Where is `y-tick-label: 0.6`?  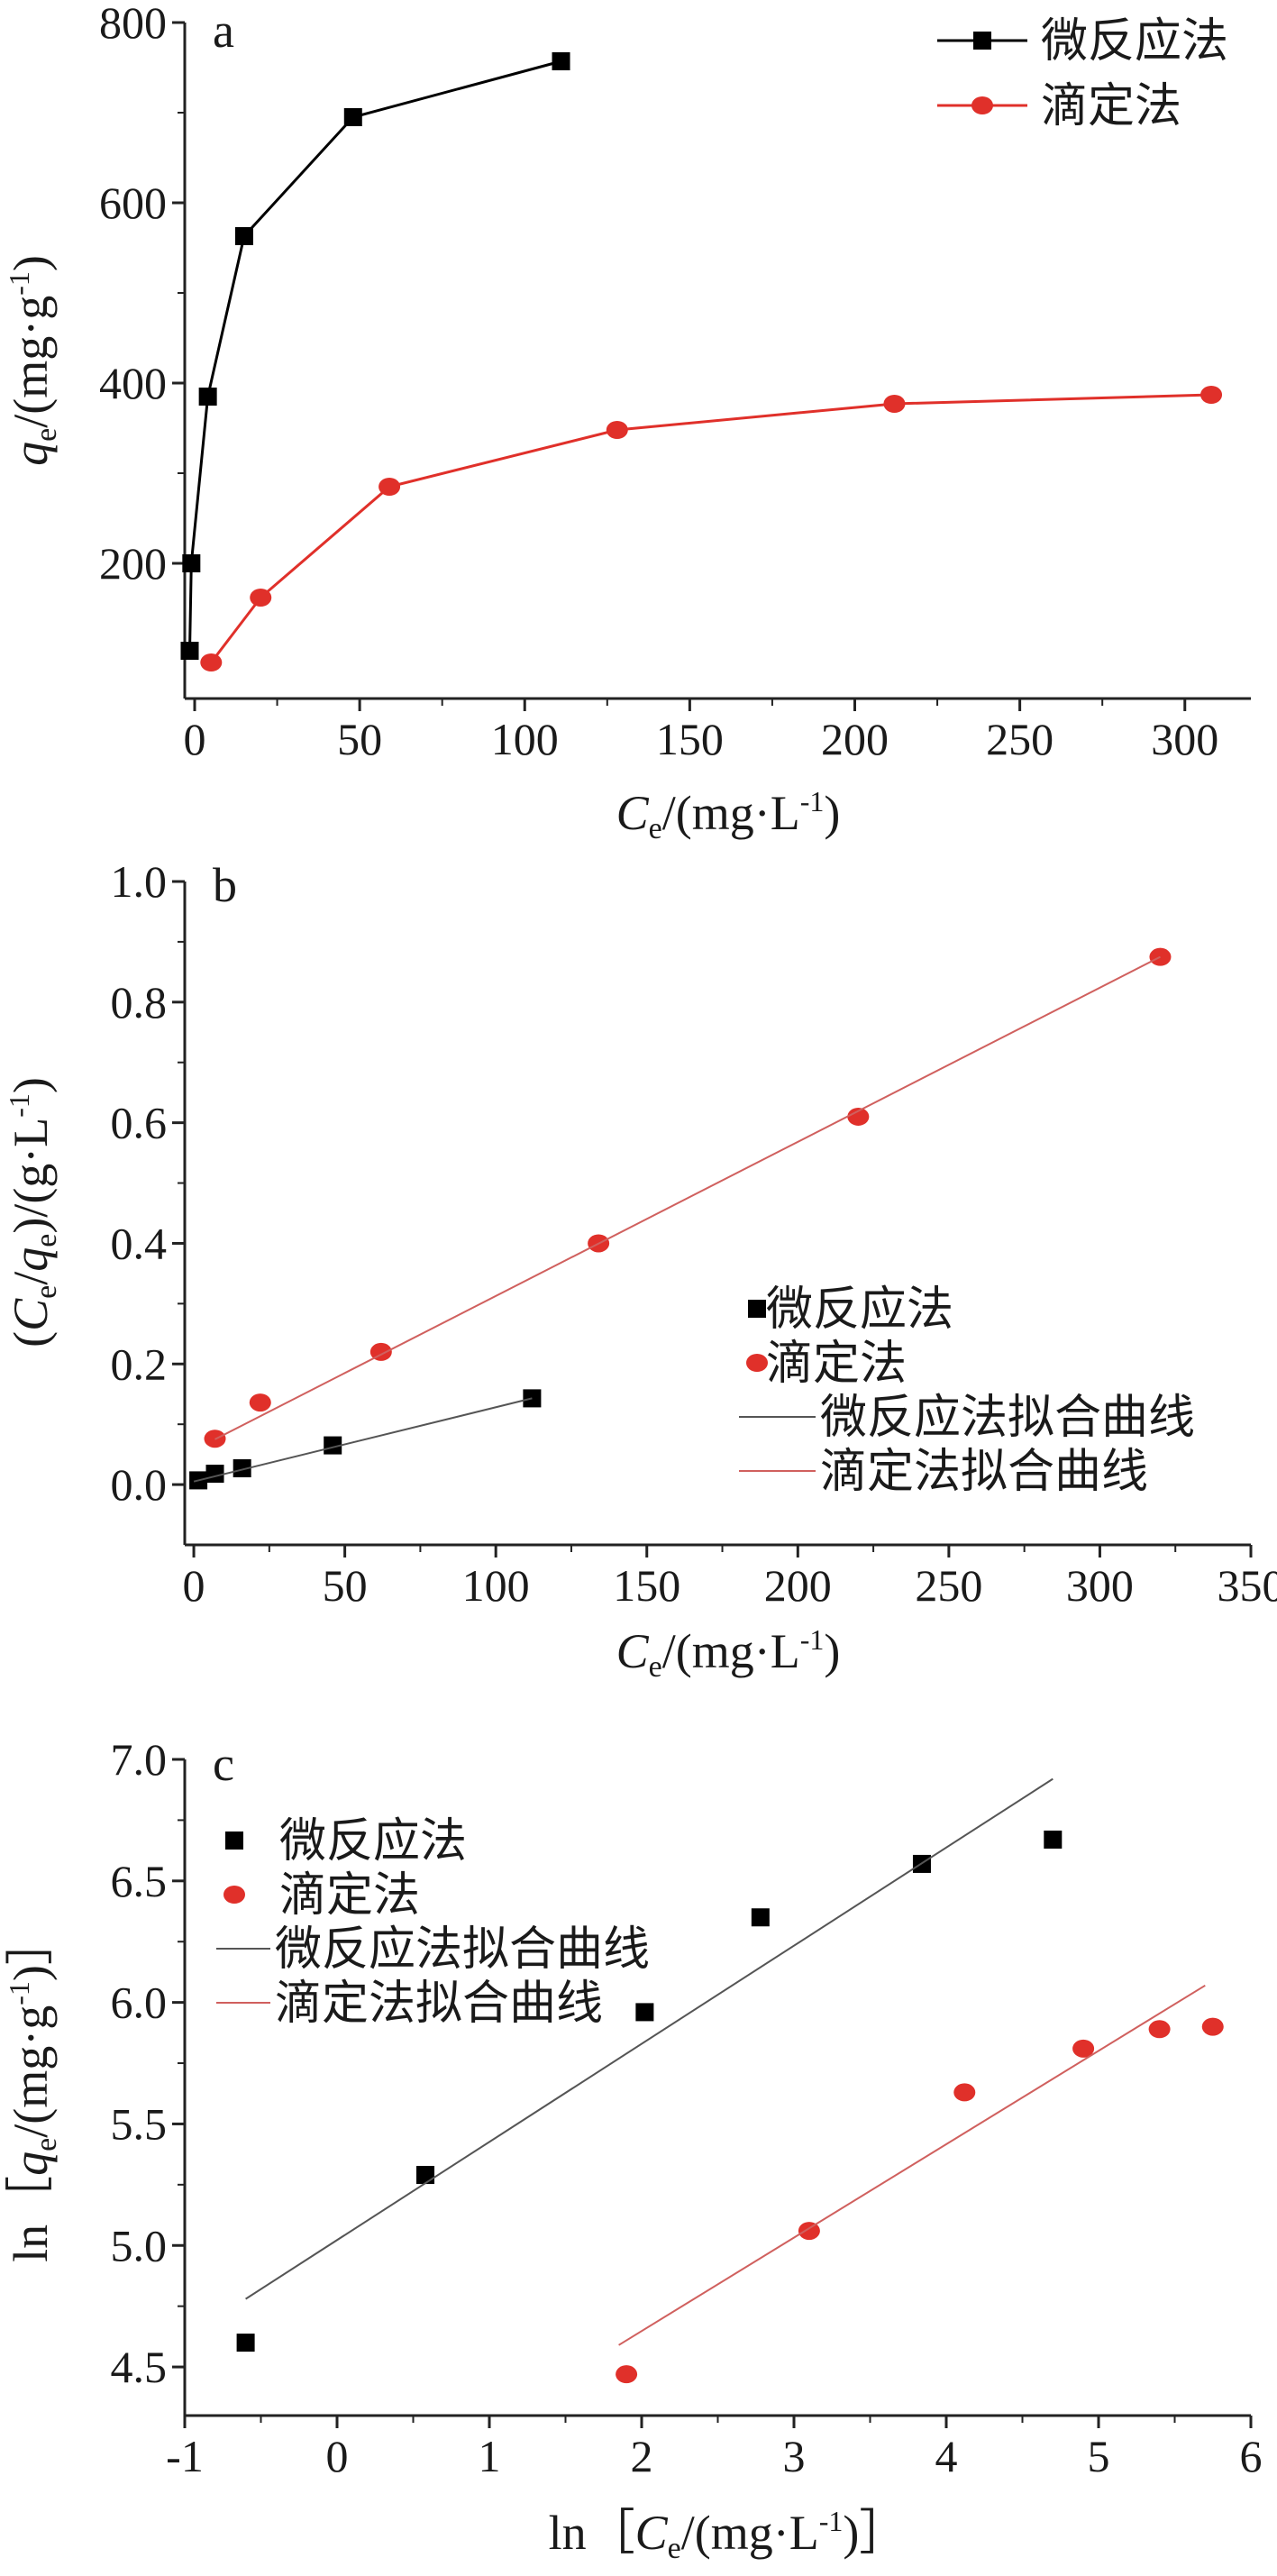 y-tick-label: 0.6 is located at coordinates (139, 1123).